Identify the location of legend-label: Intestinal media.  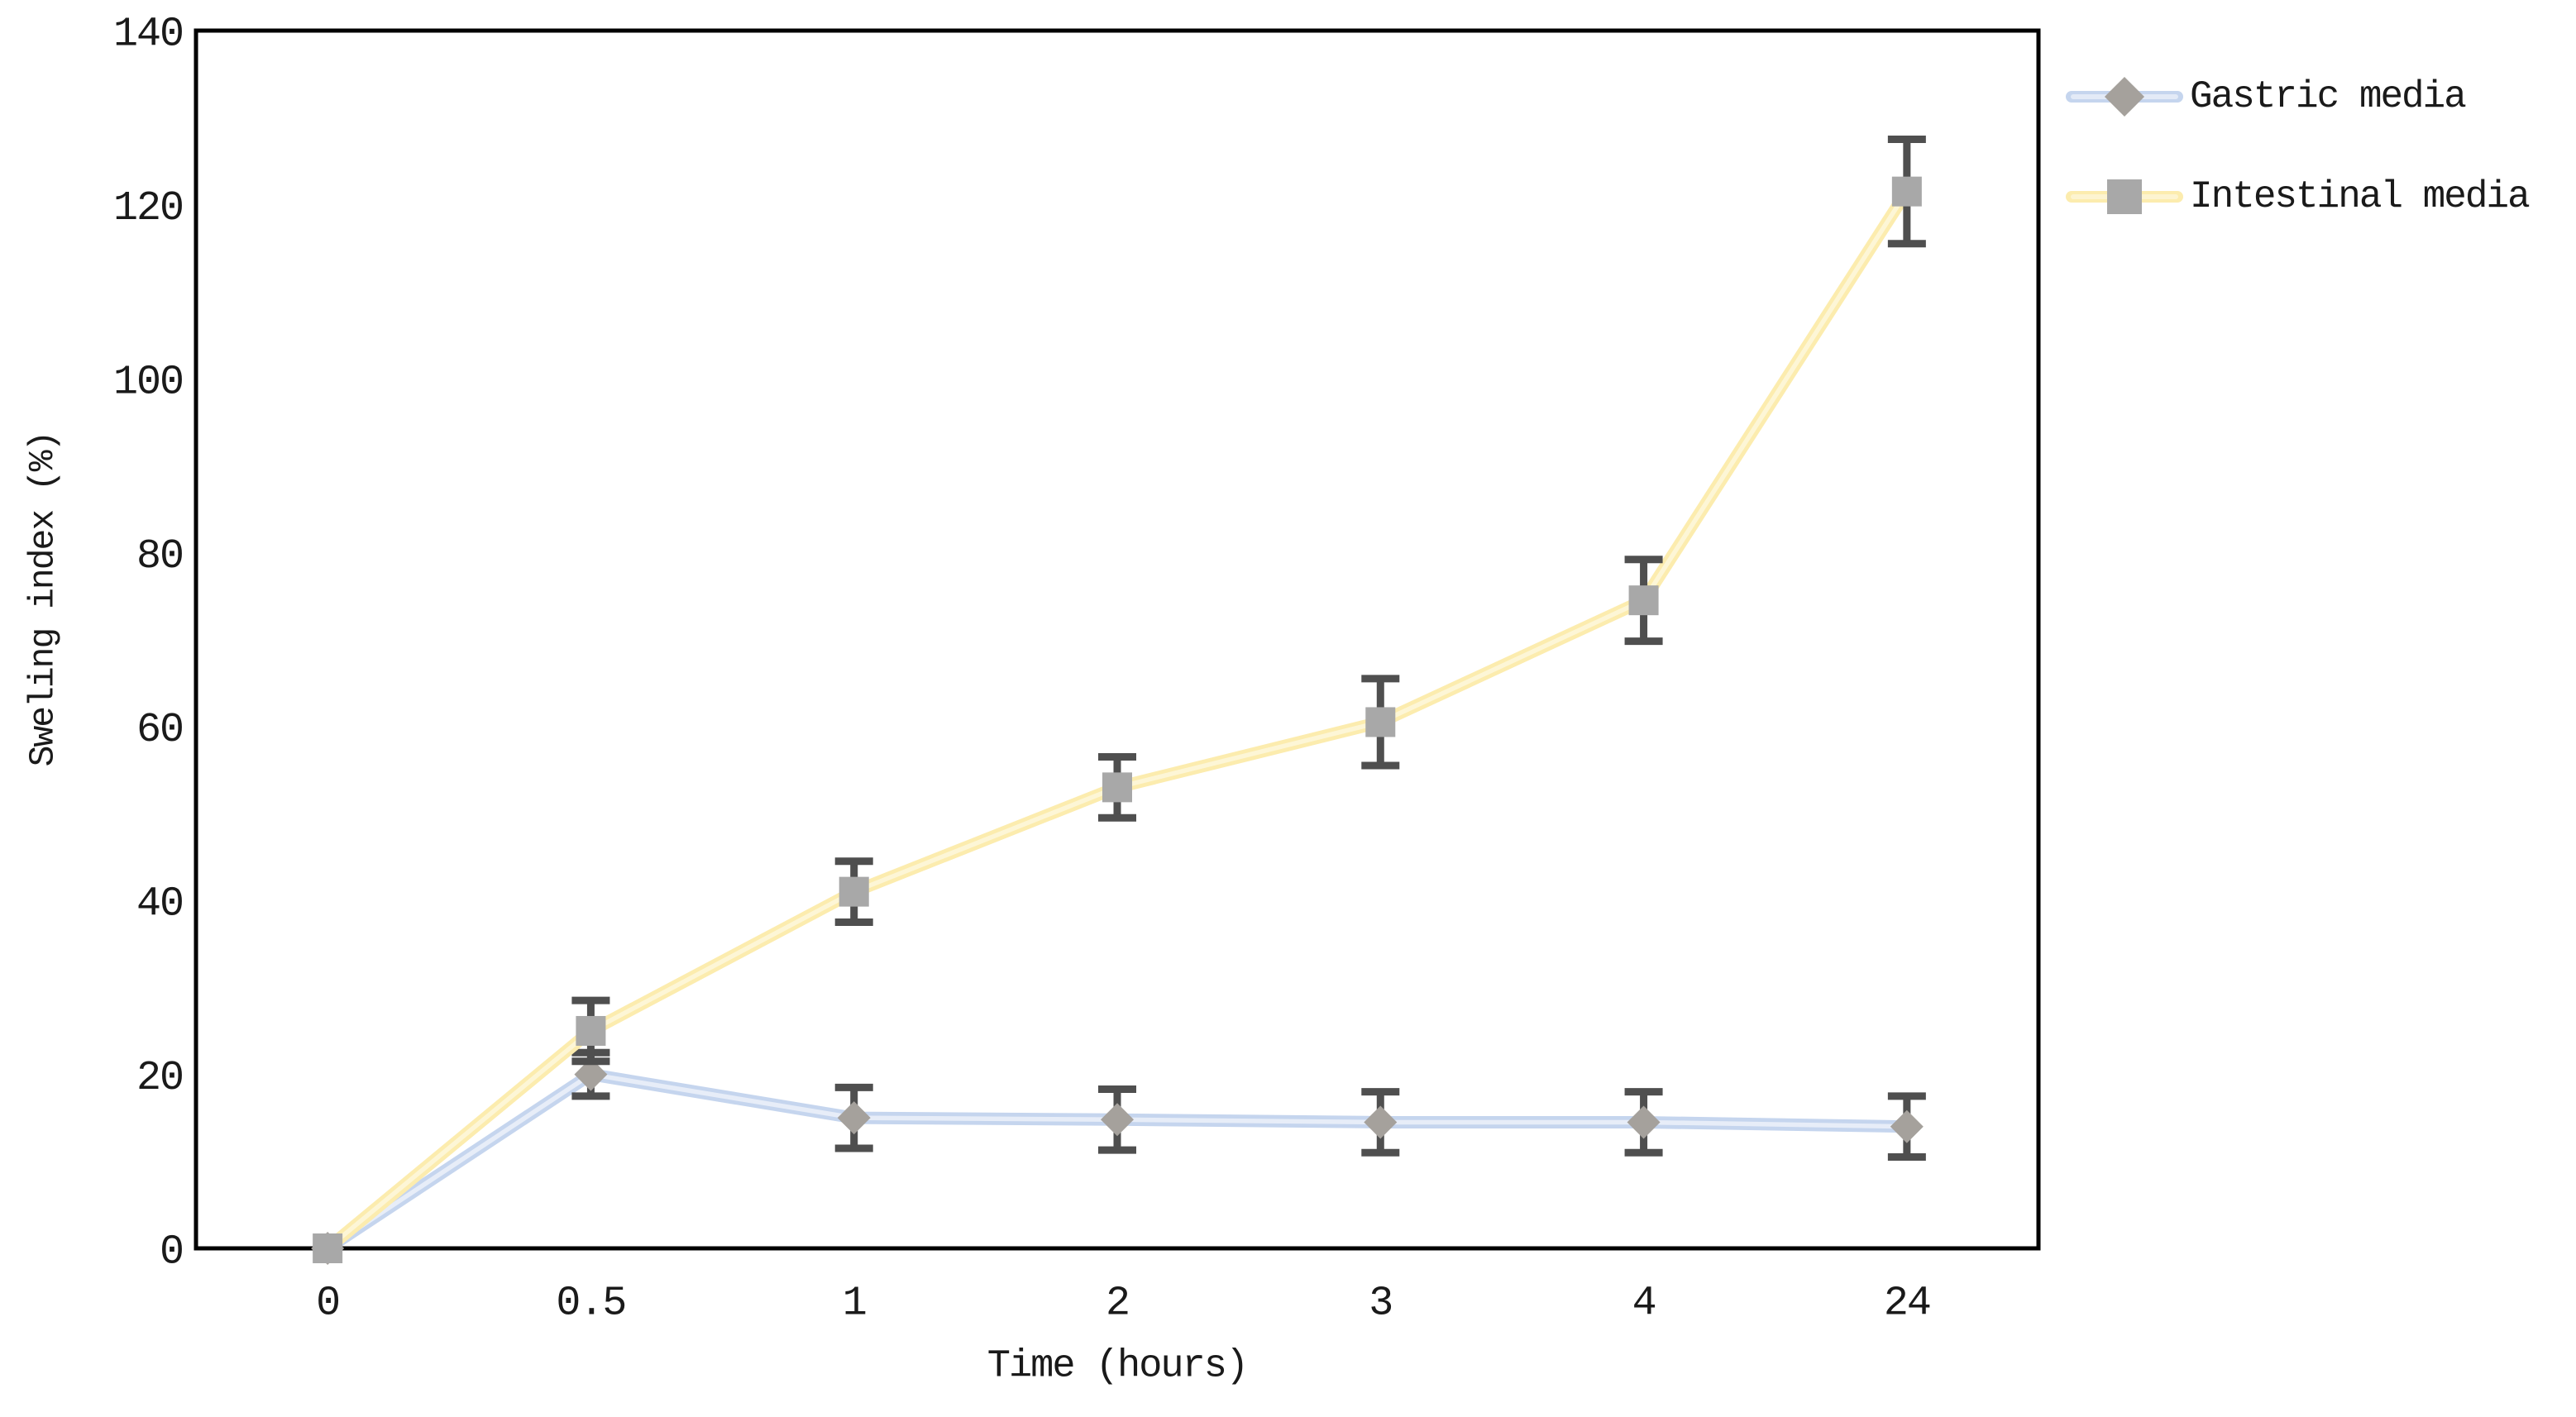
(2360, 196).